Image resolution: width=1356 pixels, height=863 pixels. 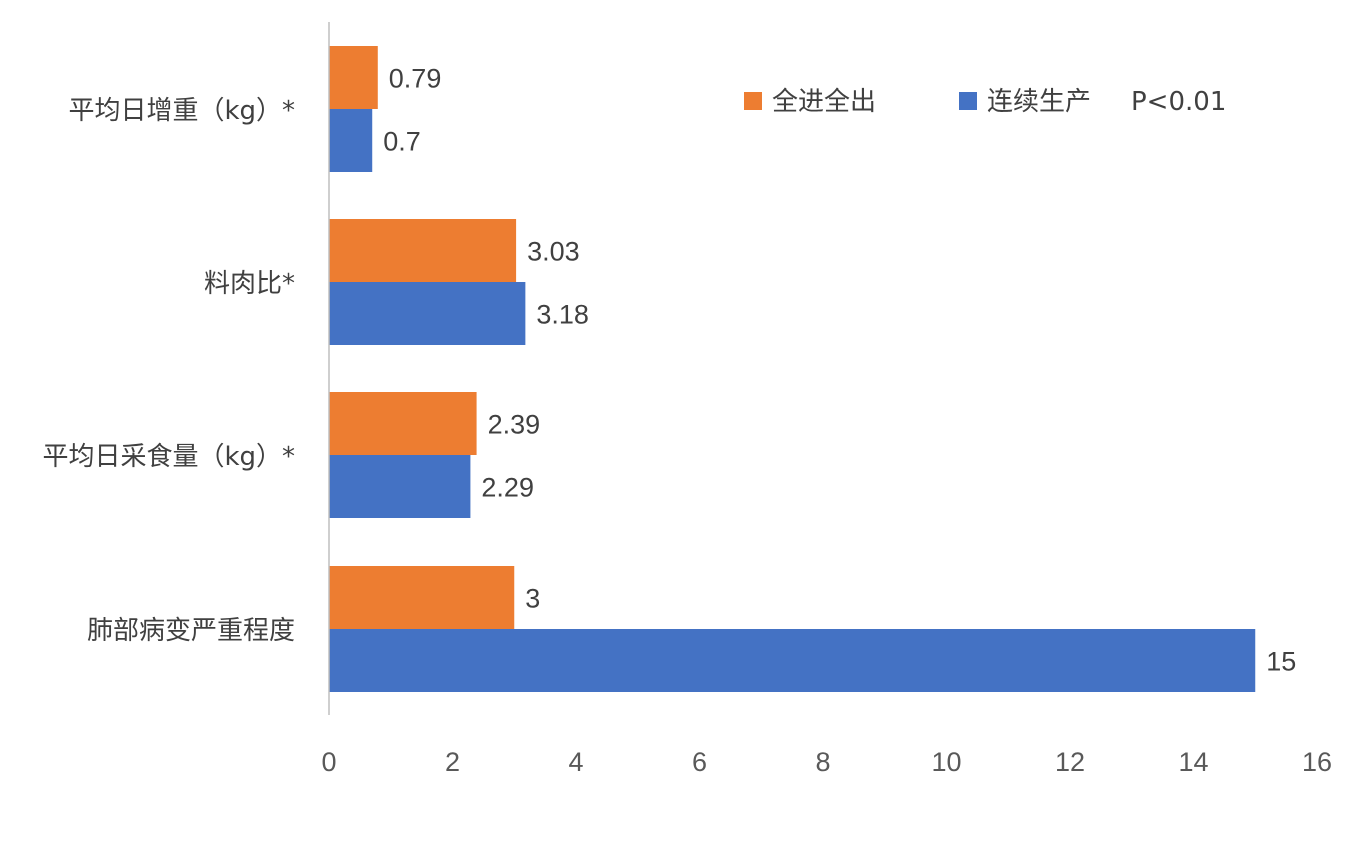 I want to click on x-tick-label: 8, so click(x=822, y=762).